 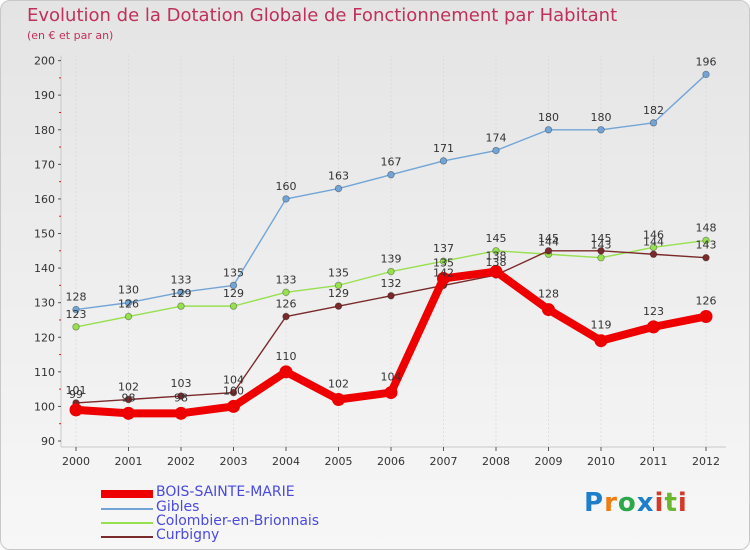 I want to click on data-label: 132, so click(x=391, y=283).